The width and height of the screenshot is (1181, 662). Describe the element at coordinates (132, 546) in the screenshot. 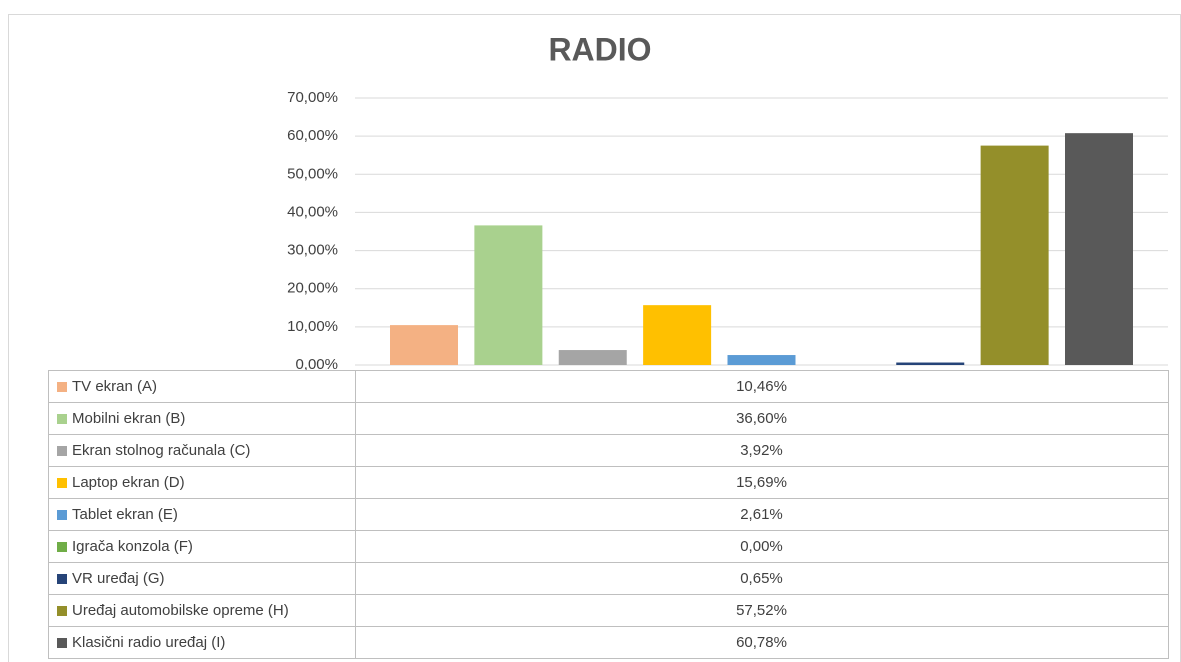

I see `legend-label: Igrača konzola (F)` at that location.